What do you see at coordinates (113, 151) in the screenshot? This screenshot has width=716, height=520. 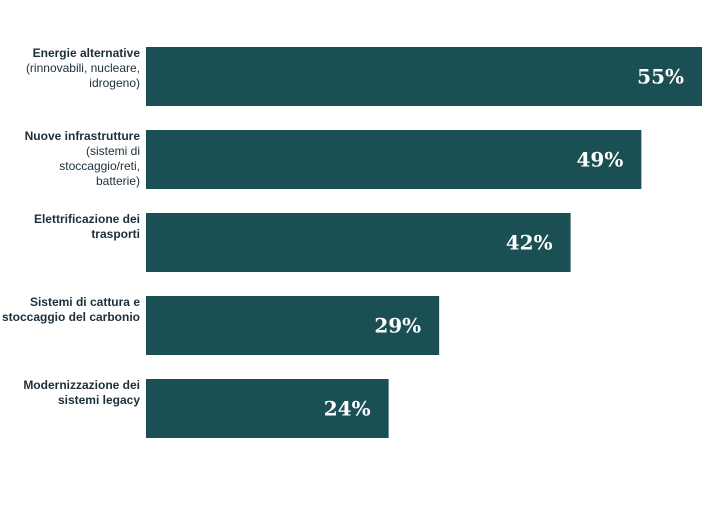 I see `category-label-1-line-1: (sistemi di` at bounding box center [113, 151].